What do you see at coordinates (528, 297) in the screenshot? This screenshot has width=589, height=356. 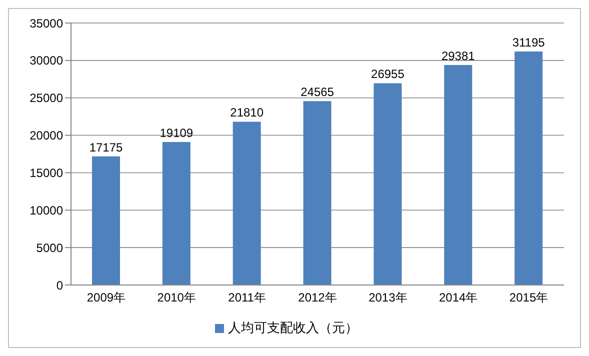 I see `x-tick-label: 2015年` at bounding box center [528, 297].